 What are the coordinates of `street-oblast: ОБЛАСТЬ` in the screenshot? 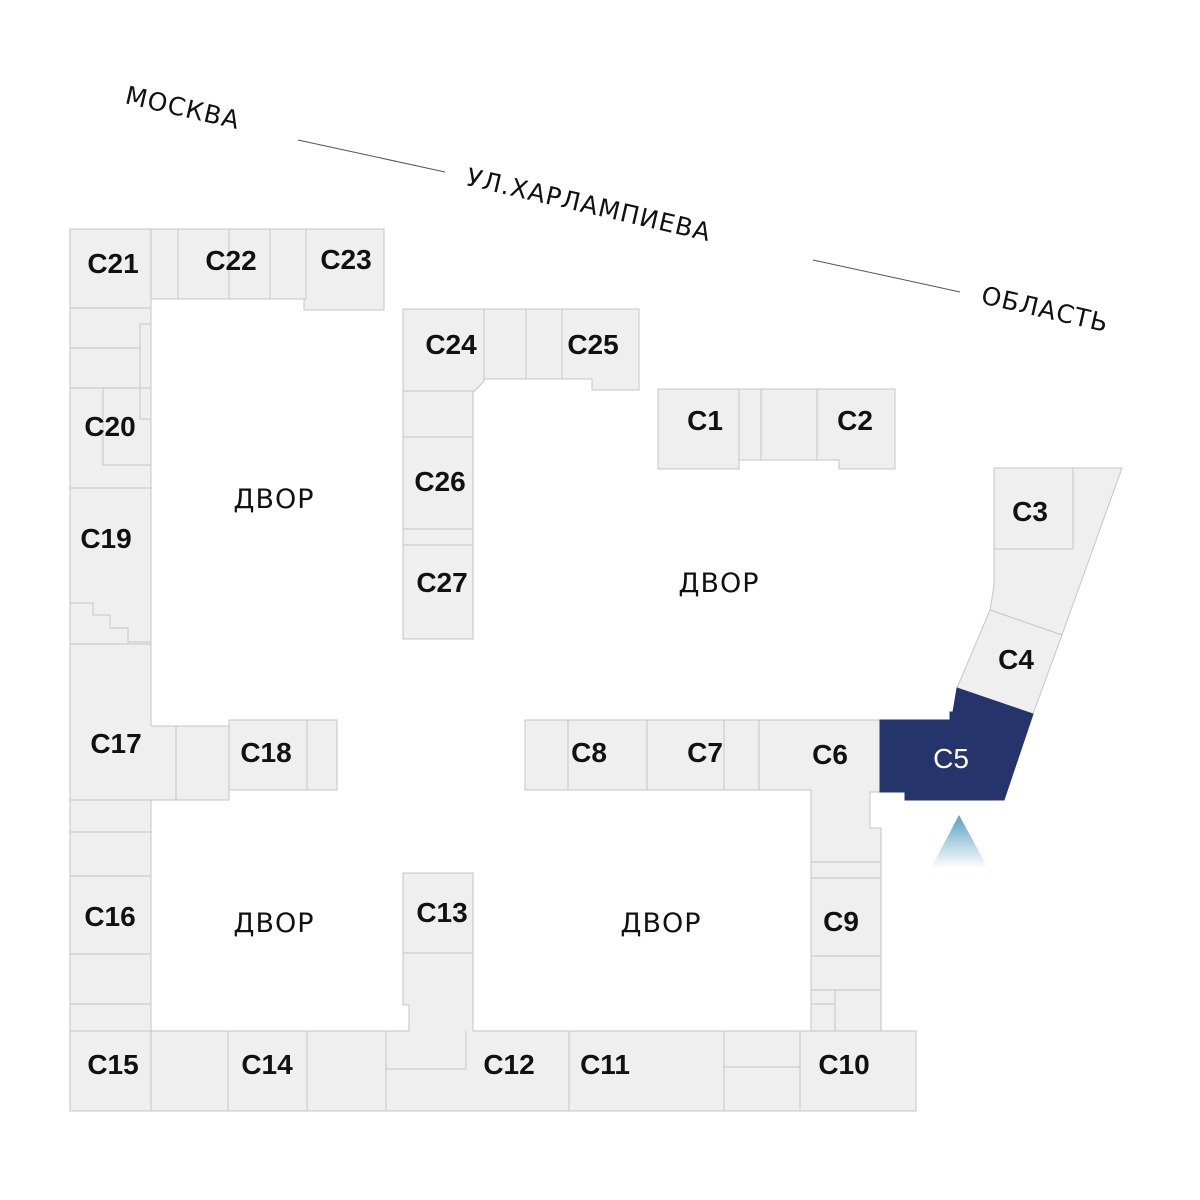 It's located at (1045, 309).